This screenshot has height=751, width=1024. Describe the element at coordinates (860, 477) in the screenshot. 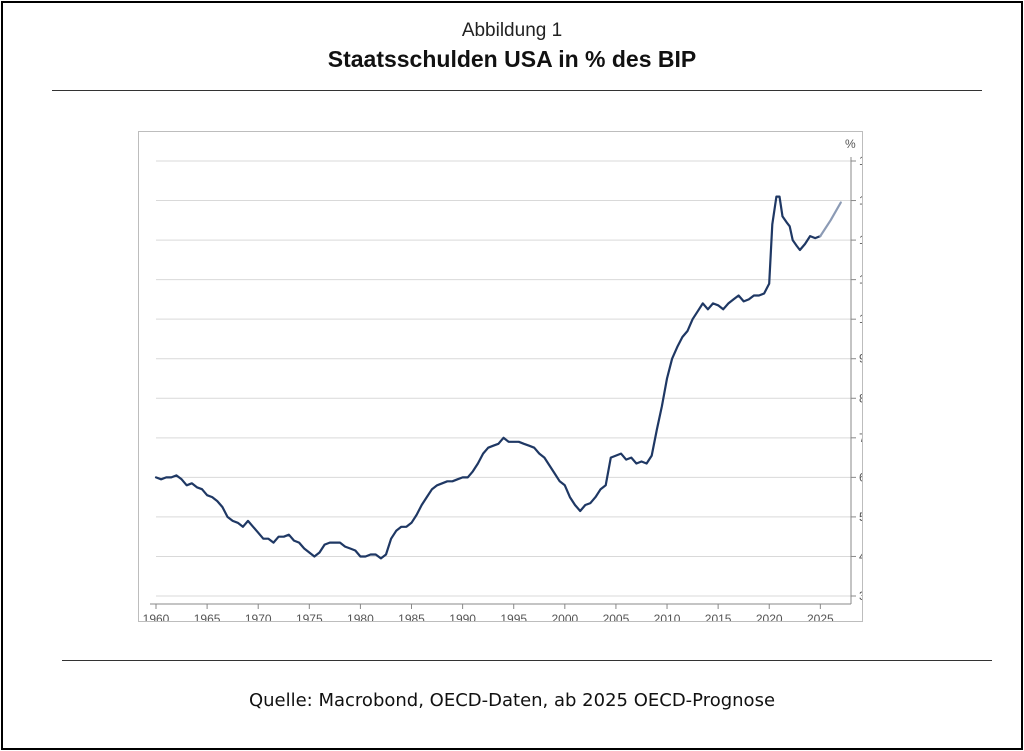

I see `y-tick-label-60: 60` at that location.